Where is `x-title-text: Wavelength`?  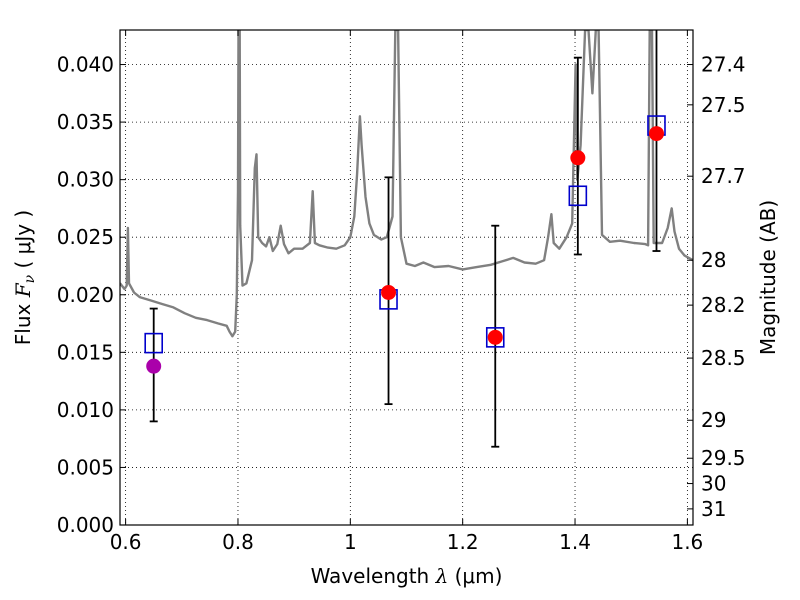
x-title-text: Wavelength is located at coordinates (373, 576).